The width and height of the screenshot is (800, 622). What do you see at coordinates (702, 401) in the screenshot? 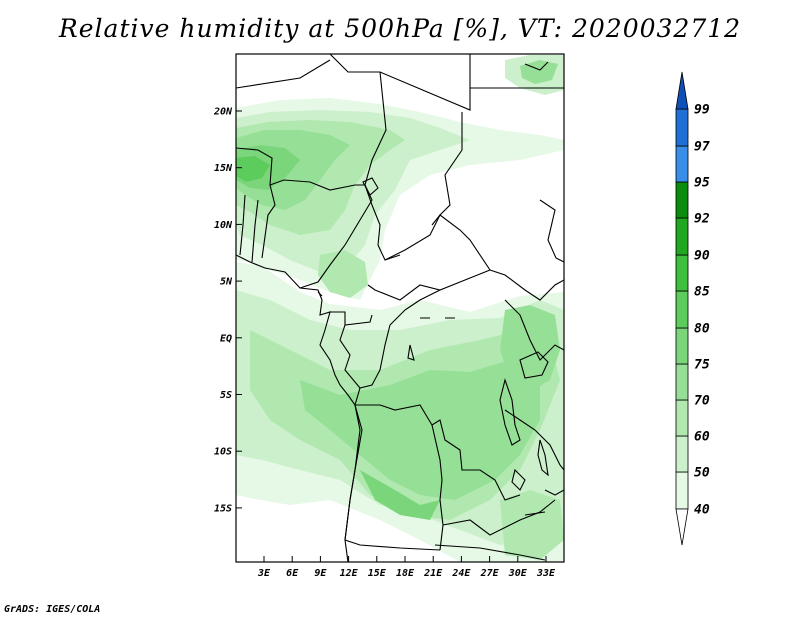
I see `colorbar-label: 70` at bounding box center [702, 401].